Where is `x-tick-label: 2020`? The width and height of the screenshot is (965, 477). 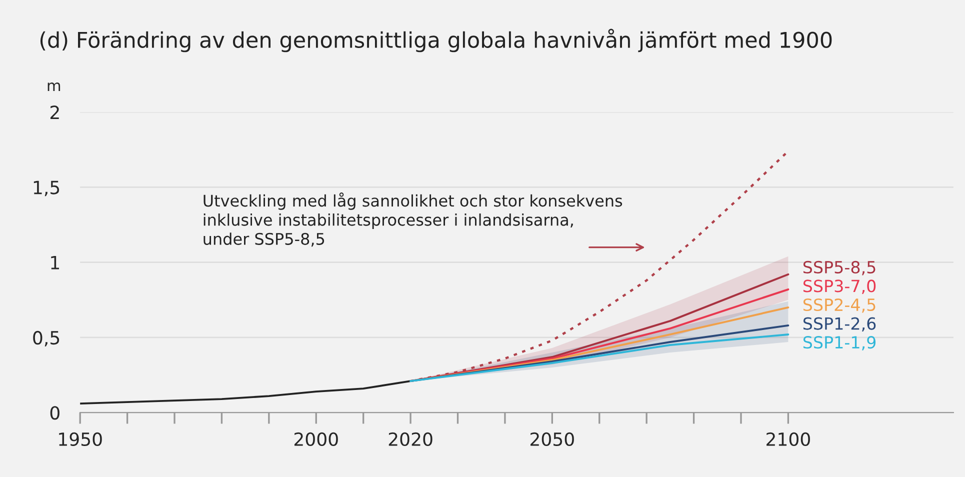 x-tick-label: 2020 is located at coordinates (410, 439).